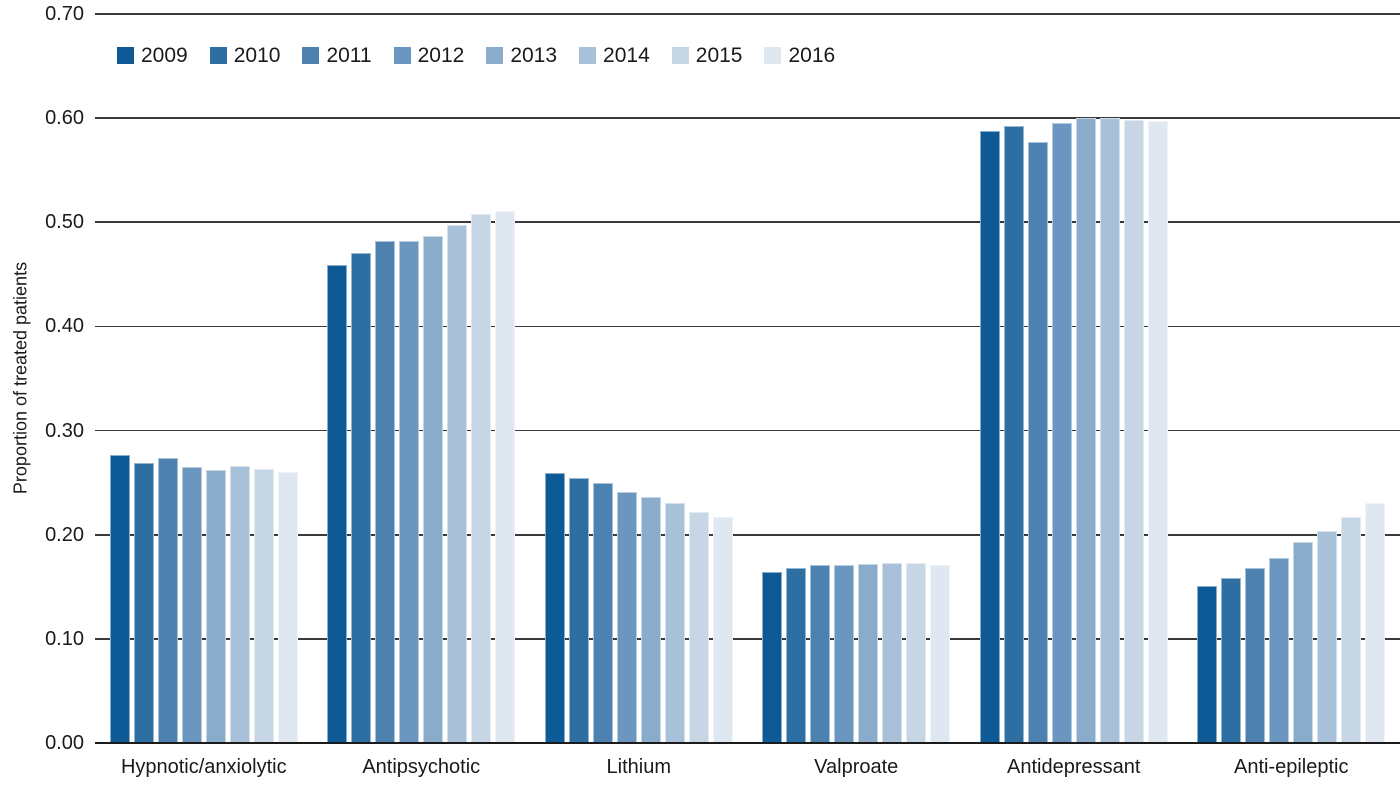  Describe the element at coordinates (747, 743) in the screenshot. I see `x-axis-baseline` at that location.